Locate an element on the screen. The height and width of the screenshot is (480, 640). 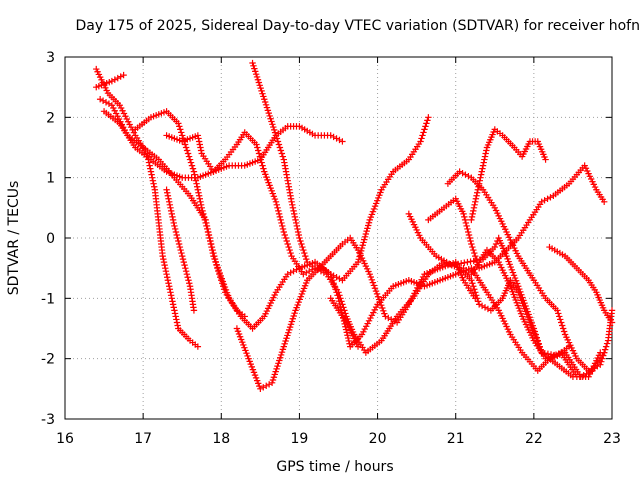
y-tick-label: 2 is located at coordinates (50, 118).